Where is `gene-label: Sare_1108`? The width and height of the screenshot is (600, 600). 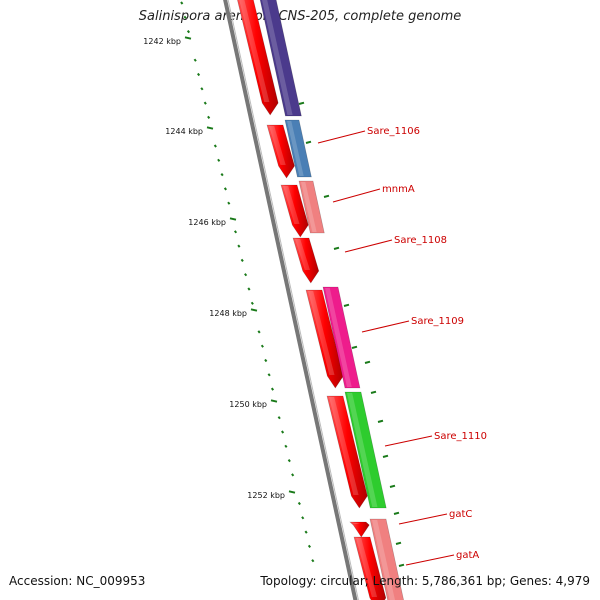
gene-label: Sare_1108 is located at coordinates (420, 240).